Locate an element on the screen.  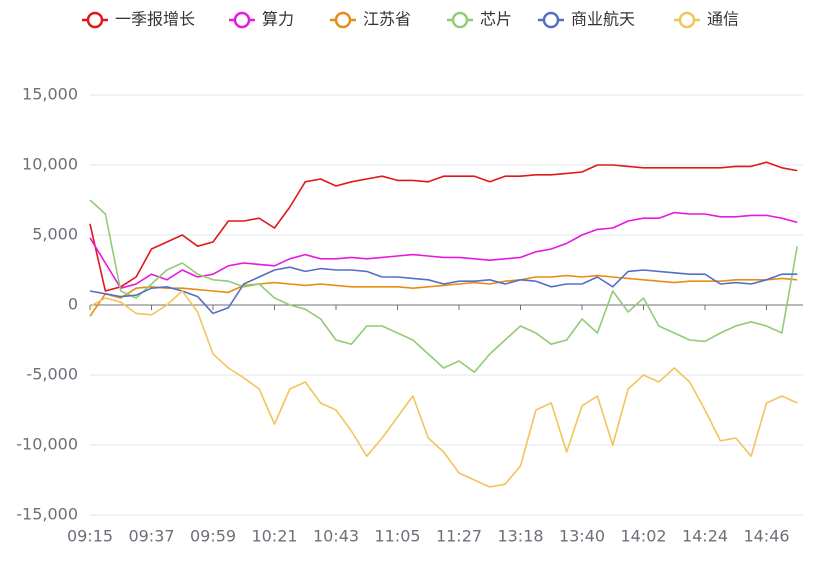
y-tick-label: -15,000 is located at coordinates (47, 514).